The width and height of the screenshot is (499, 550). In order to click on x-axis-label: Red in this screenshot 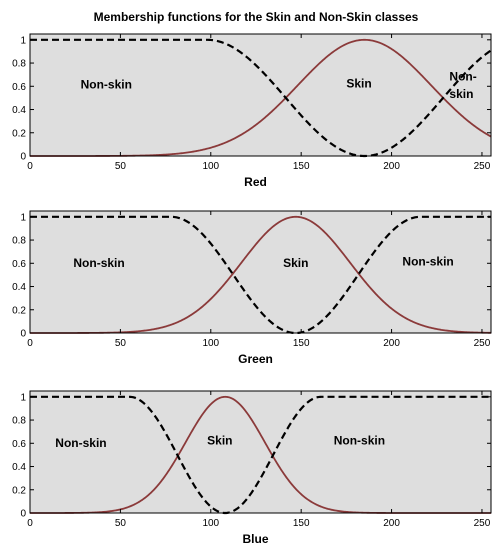, I will do `click(255, 182)`.